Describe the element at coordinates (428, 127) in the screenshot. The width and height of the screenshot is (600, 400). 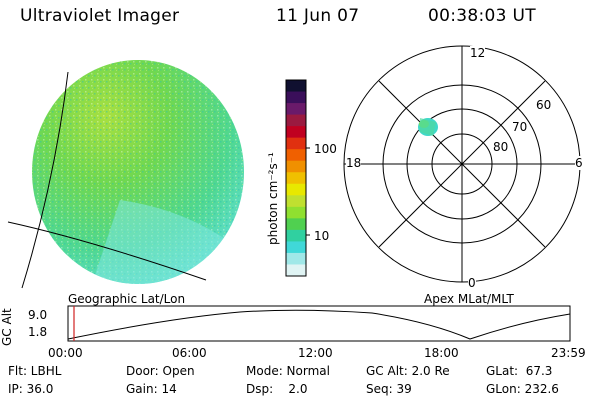
I see `auroral-blob-edge` at that location.